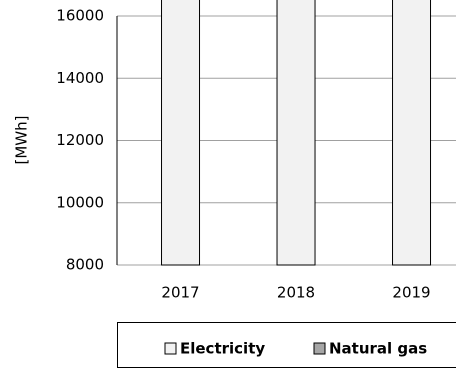 The height and width of the screenshot is (370, 456). What do you see at coordinates (85, 265) in the screenshot?
I see `y-tick-label: 8000` at bounding box center [85, 265].